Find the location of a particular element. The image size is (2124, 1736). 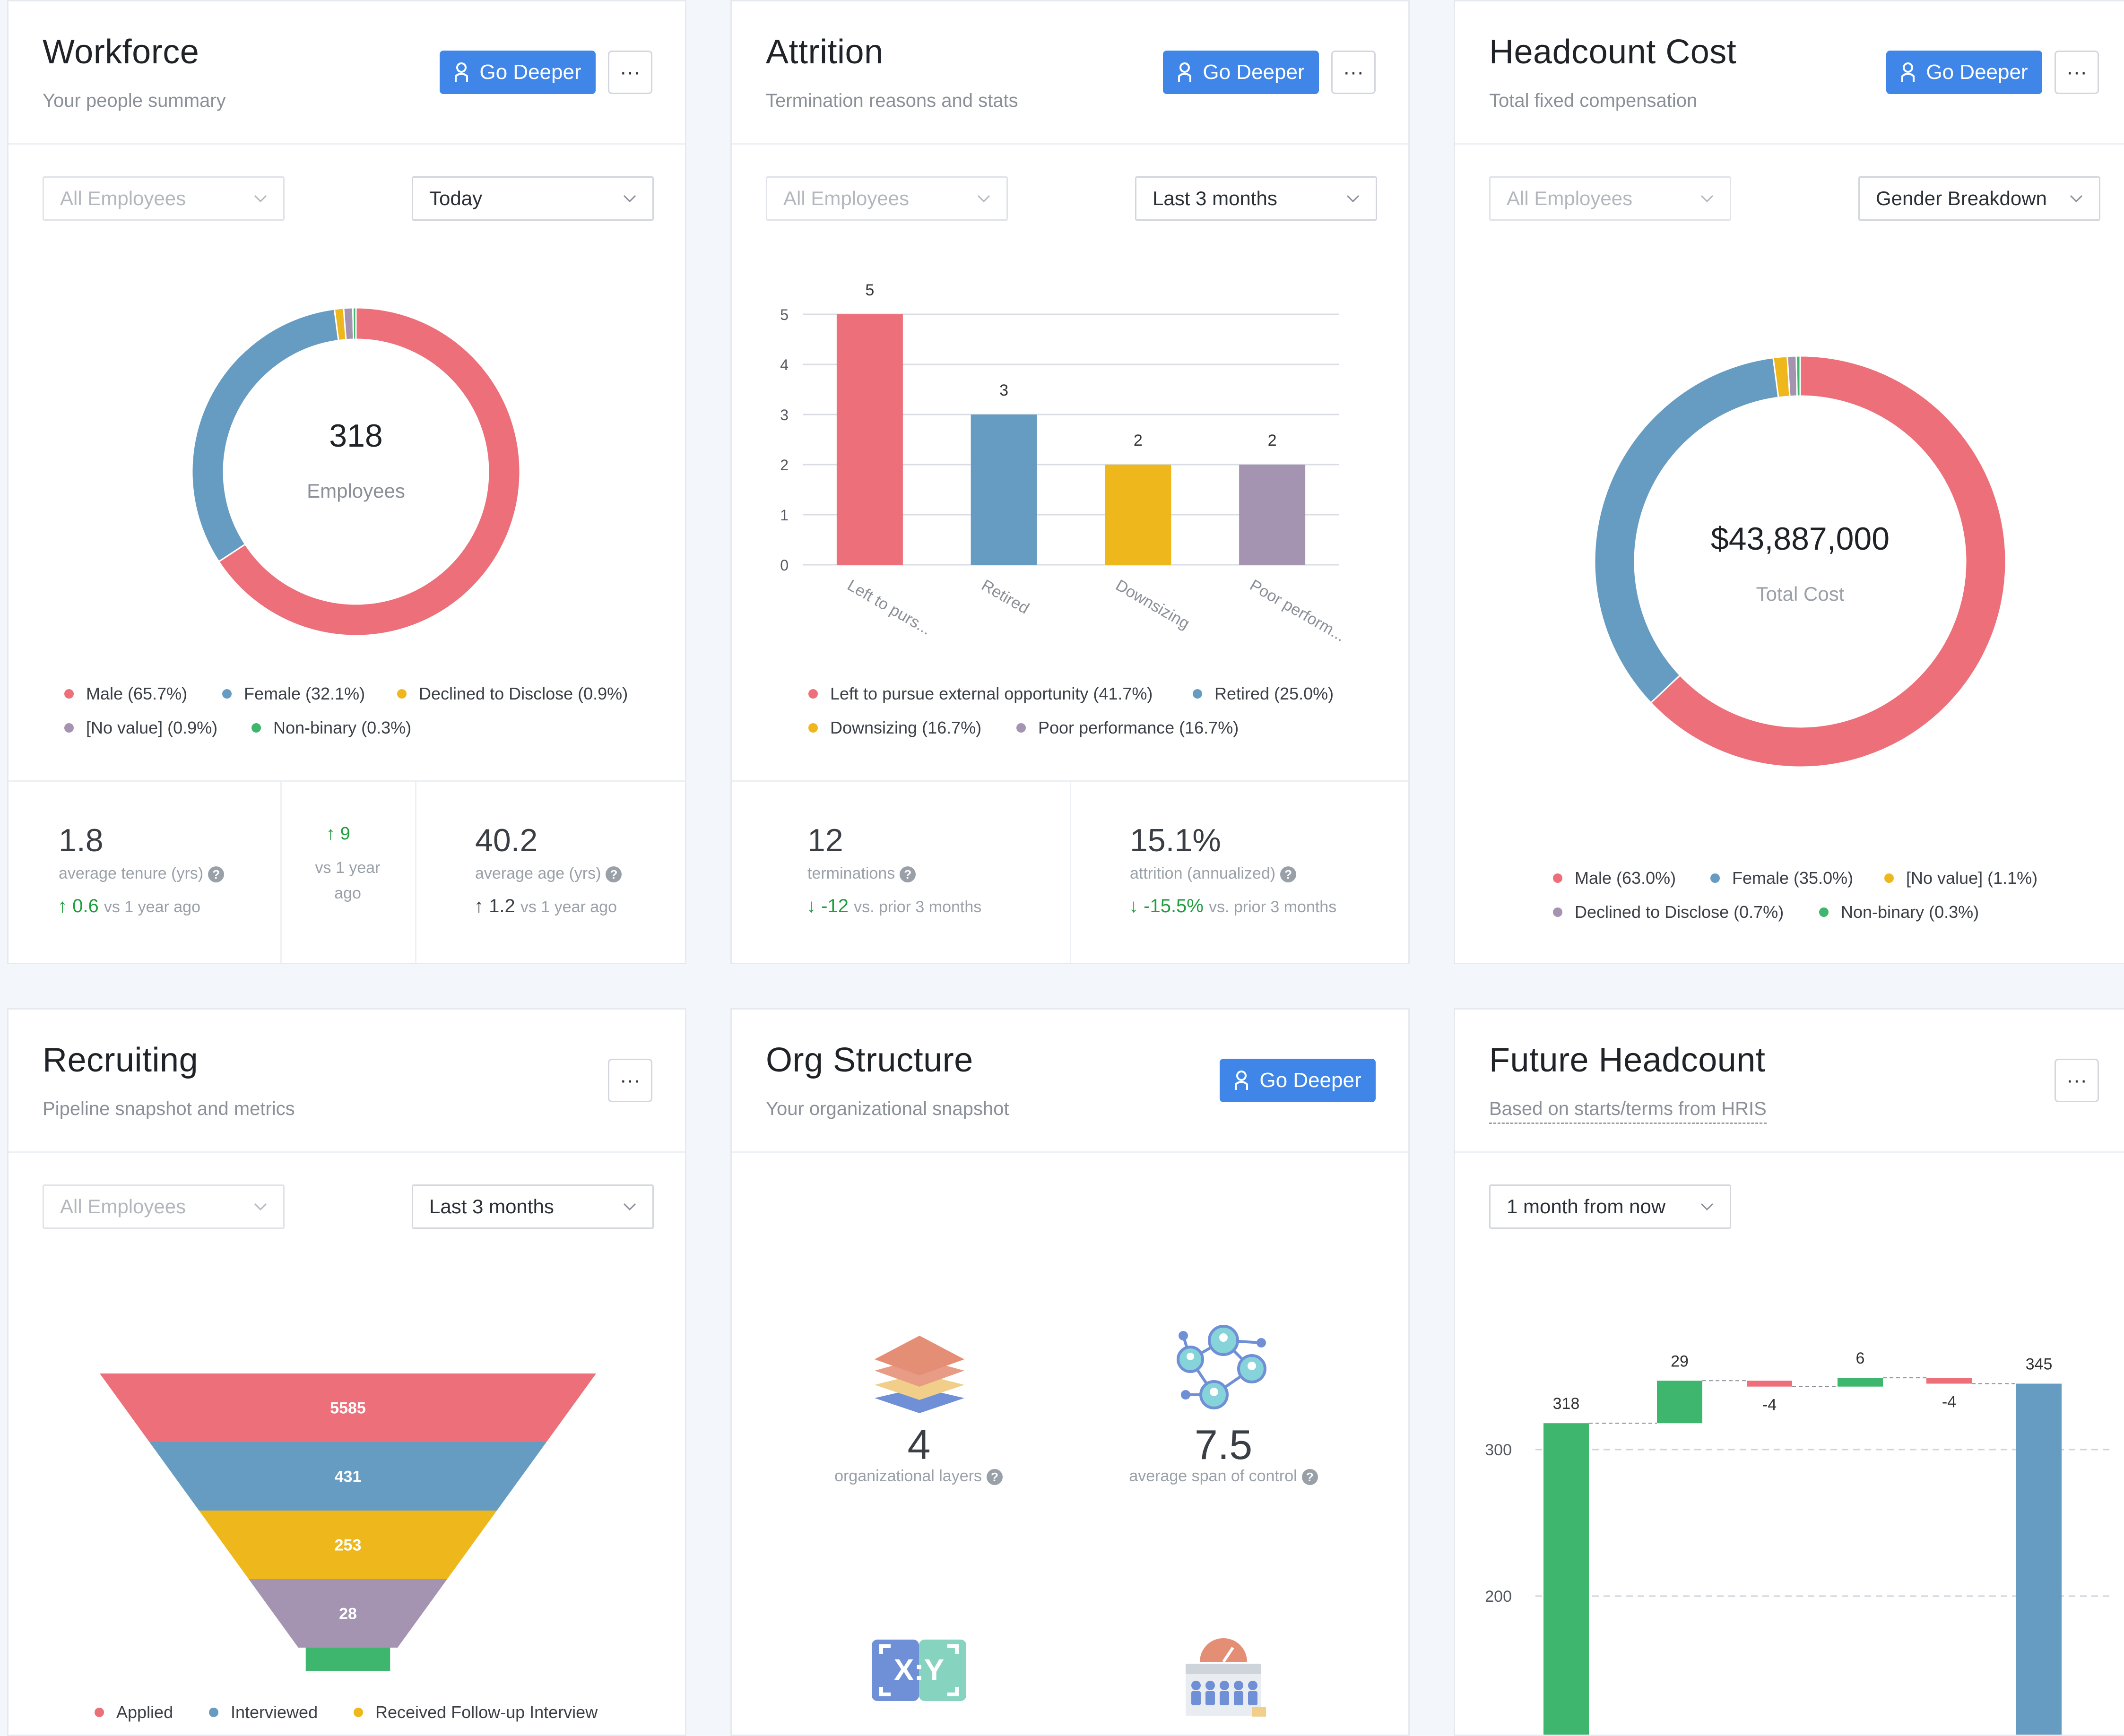

age-delta-cmp: vs 1 year ago is located at coordinates (568, 907).